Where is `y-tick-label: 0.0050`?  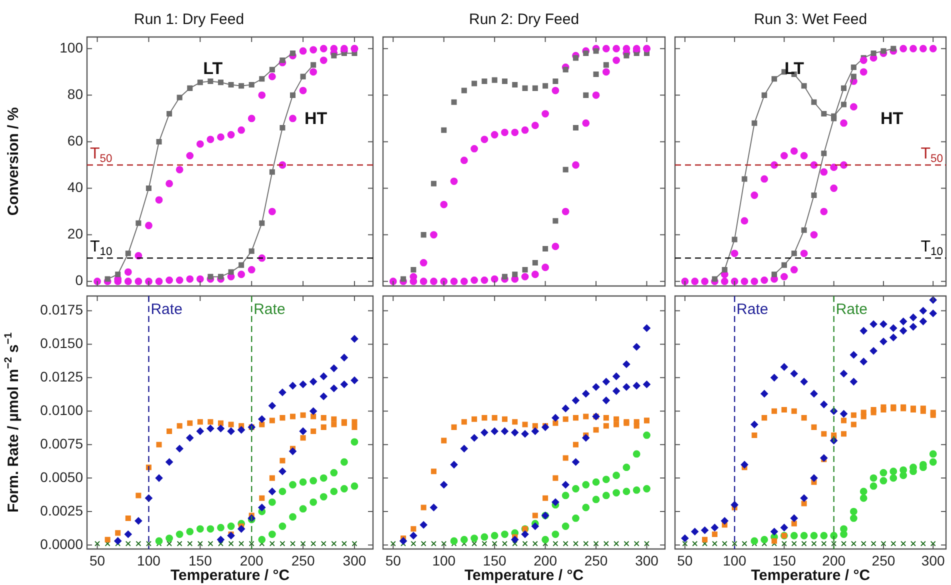 y-tick-label: 0.0050 is located at coordinates (62, 476).